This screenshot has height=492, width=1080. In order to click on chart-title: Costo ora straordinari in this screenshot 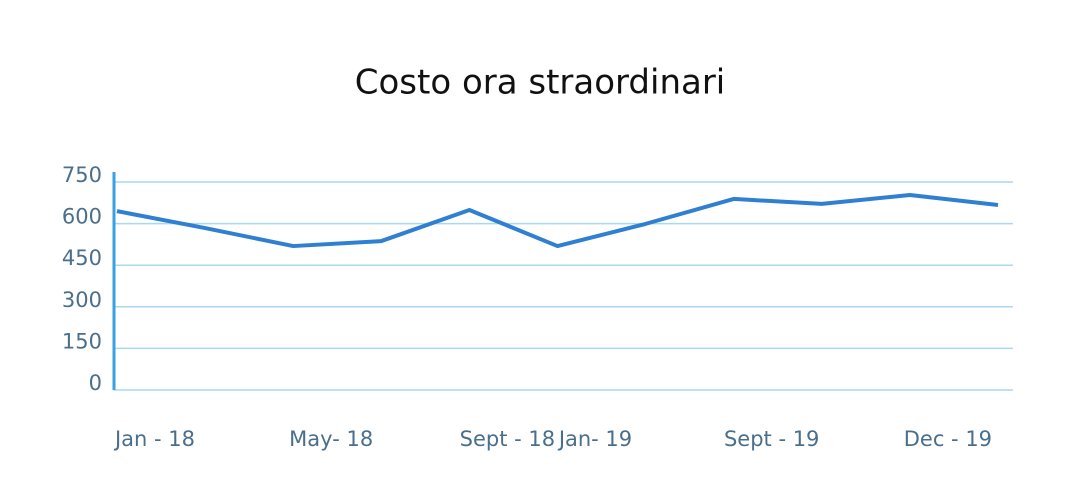, I will do `click(540, 83)`.